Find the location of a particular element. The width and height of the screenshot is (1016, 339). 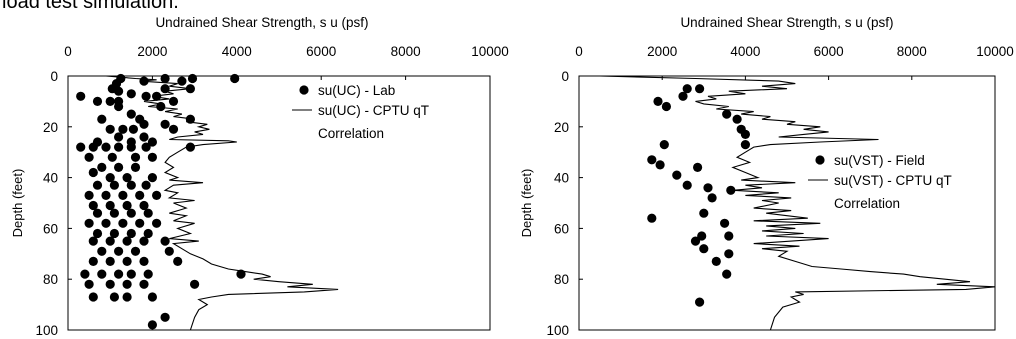

y-axis-label: Depth (feet) is located at coordinates (17, 203).